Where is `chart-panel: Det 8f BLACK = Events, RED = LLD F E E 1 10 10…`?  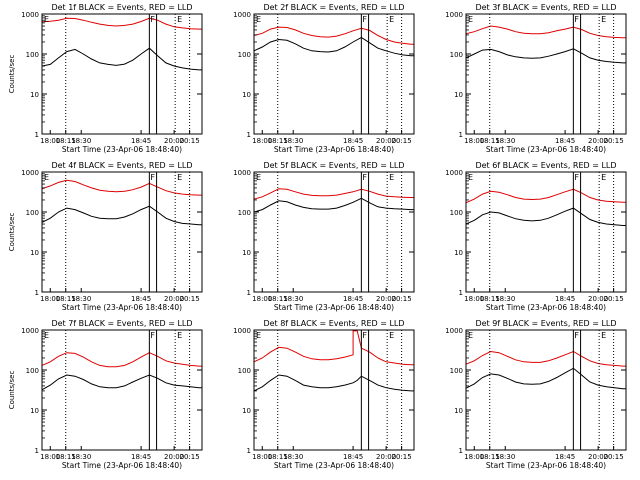 chart-panel: Det 8f BLACK = Events, RED = LLD F E E 1 10 10… is located at coordinates (324, 394).